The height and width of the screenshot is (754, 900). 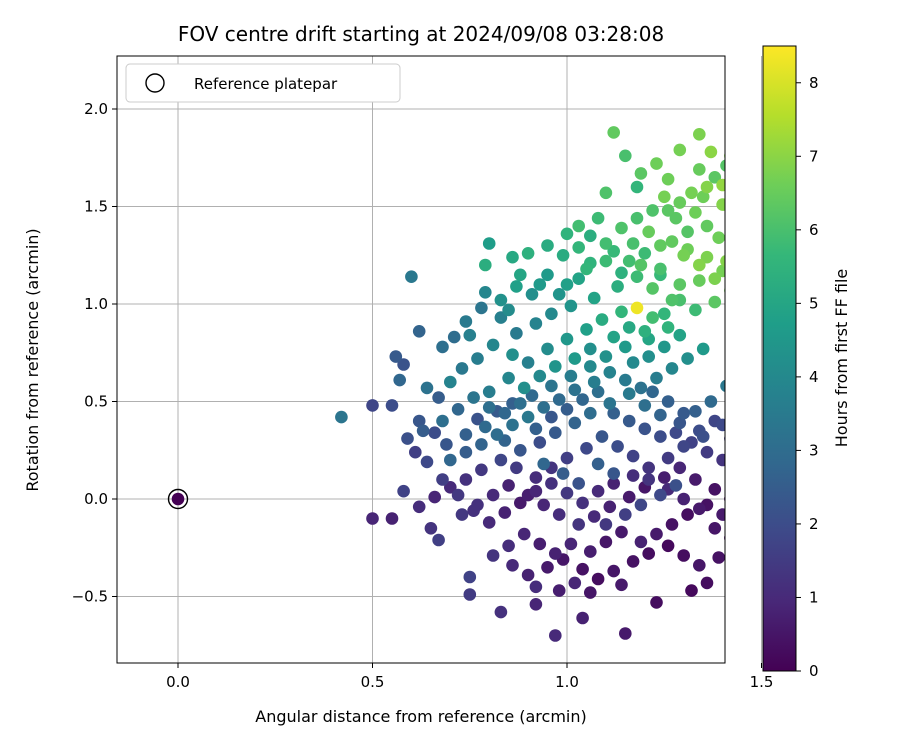 What do you see at coordinates (32, 359) in the screenshot?
I see `y-axis-label: Rotation from reference (arcmin)` at bounding box center [32, 359].